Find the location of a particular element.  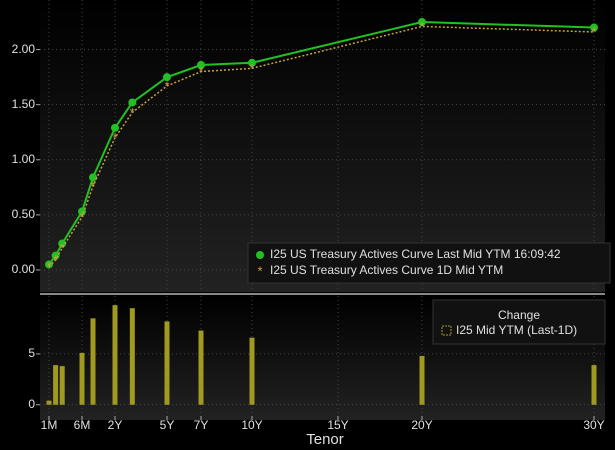

y-tick-label: 1.50 is located at coordinates (24, 104).